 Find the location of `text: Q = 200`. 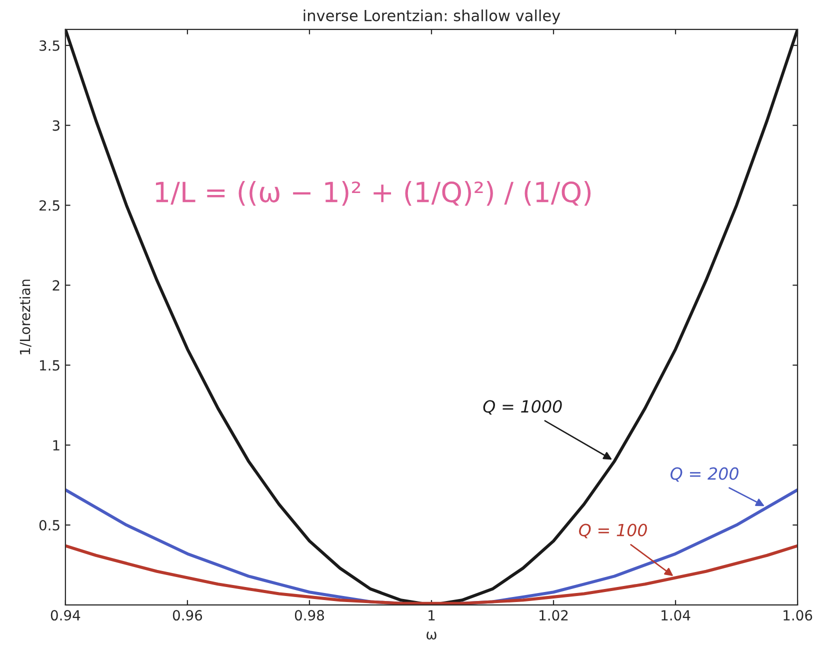

text: Q = 200 is located at coordinates (704, 474).